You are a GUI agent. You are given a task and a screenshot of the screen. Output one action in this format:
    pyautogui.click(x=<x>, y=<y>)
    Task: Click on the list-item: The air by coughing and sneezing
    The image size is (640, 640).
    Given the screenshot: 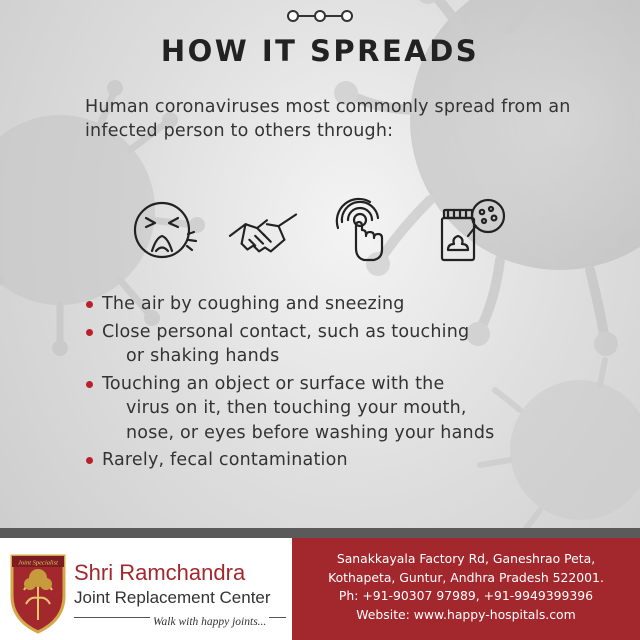 What is the action you would take?
    pyautogui.click(x=346, y=304)
    